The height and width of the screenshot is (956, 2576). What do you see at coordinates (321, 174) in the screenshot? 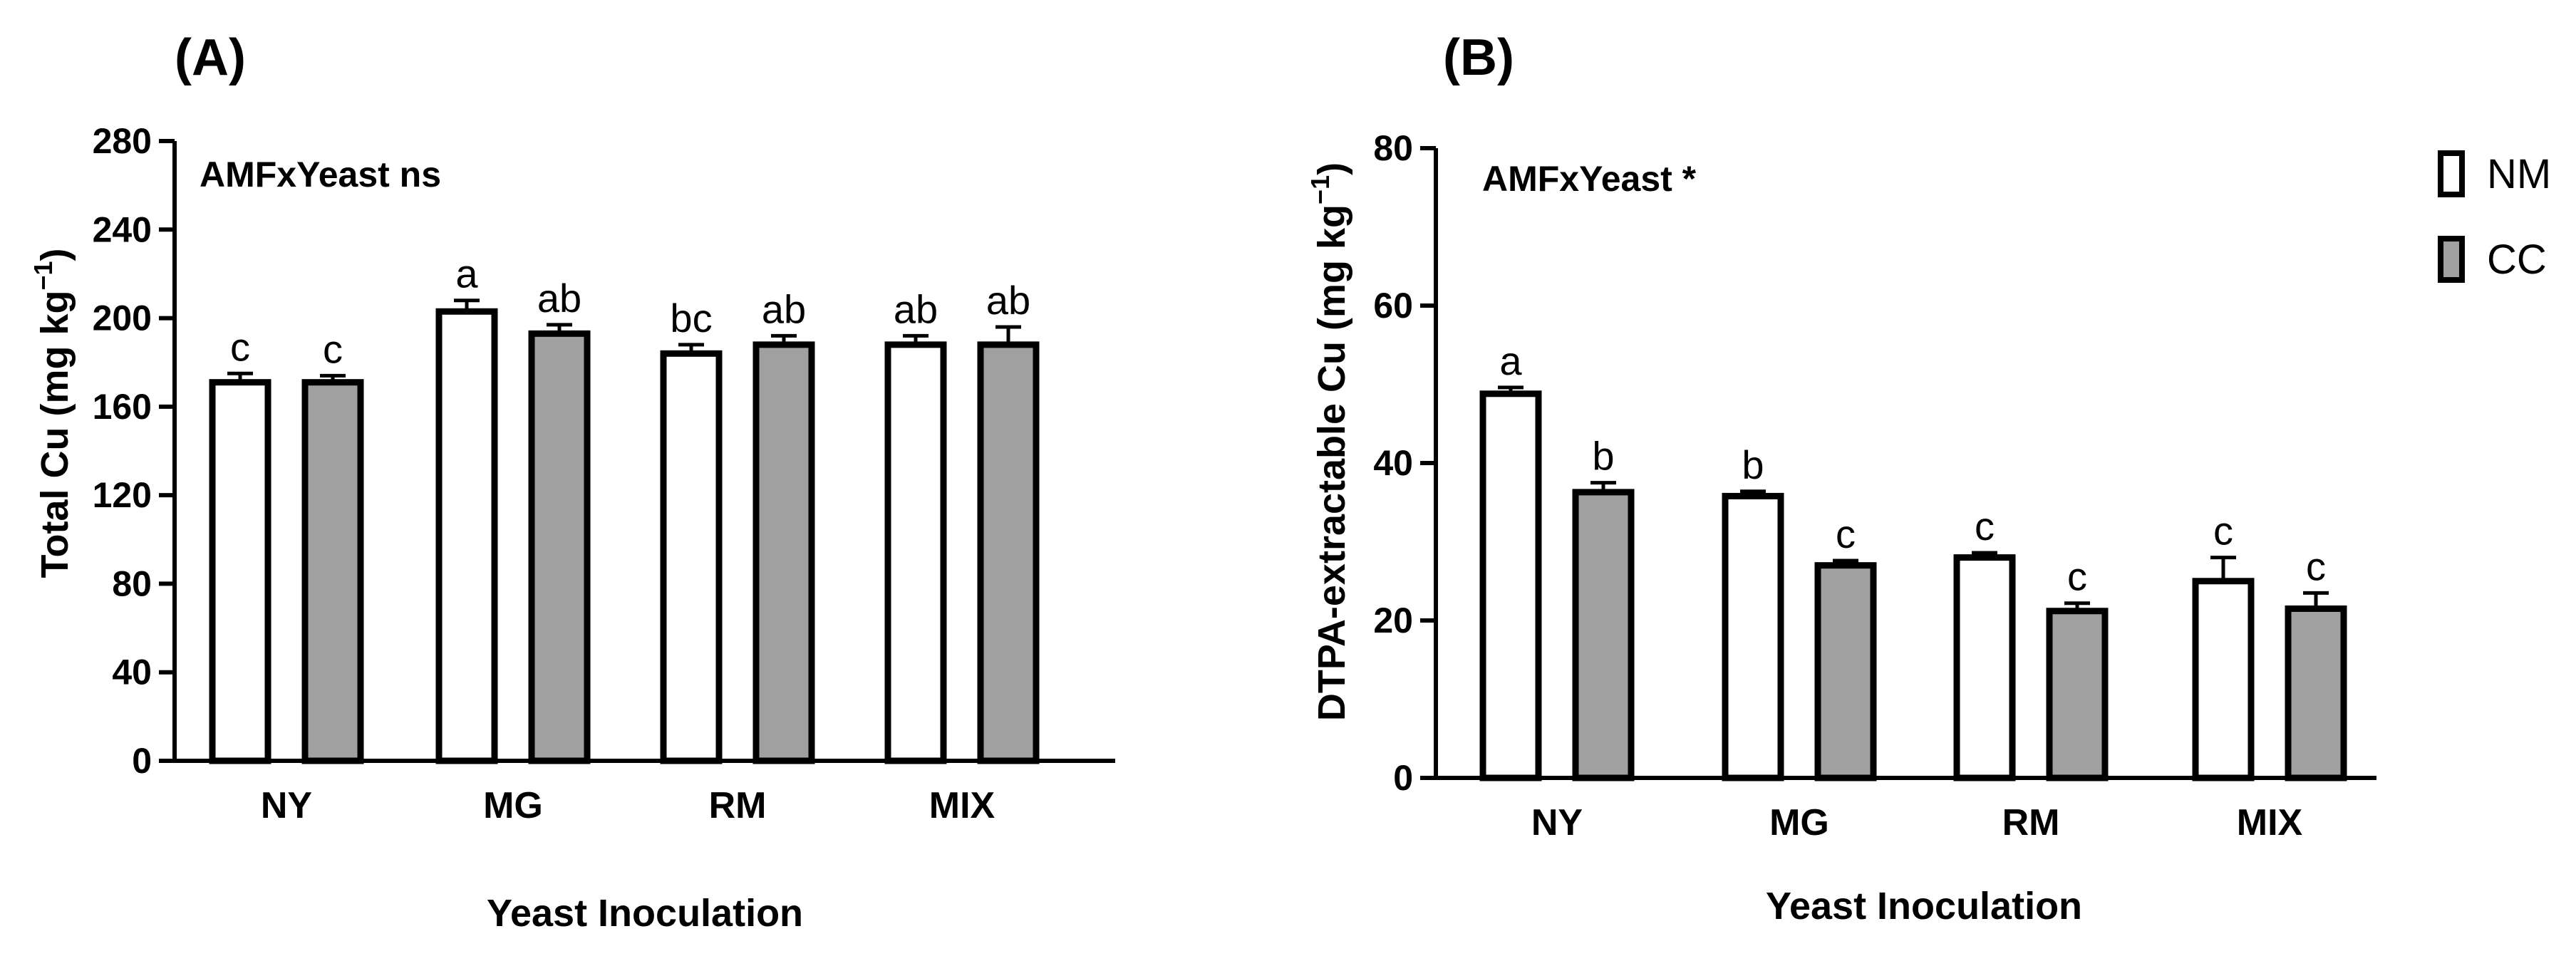
I see `panel-a-interaction-annotation: AMFxYeast ns` at bounding box center [321, 174].